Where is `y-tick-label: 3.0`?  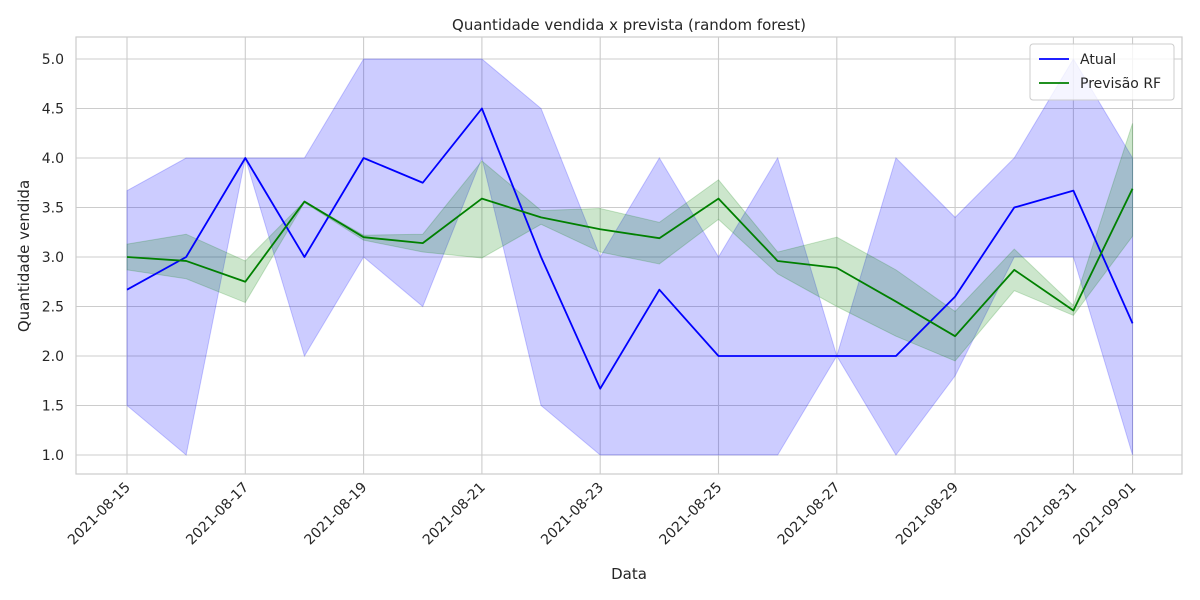 y-tick-label: 3.0 is located at coordinates (53, 258).